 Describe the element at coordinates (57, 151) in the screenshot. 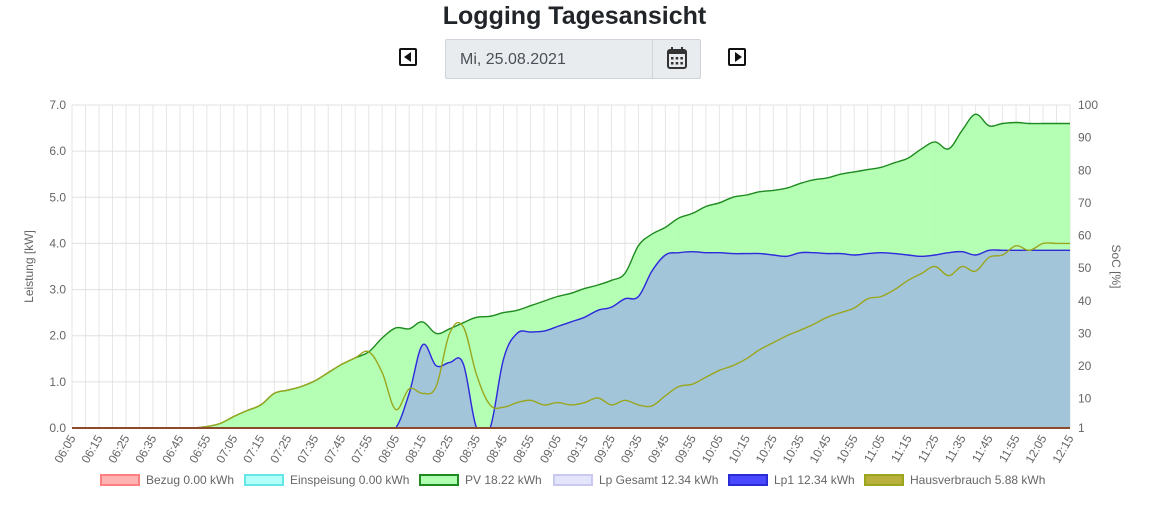

I see `y-tick-label: 6.0` at that location.